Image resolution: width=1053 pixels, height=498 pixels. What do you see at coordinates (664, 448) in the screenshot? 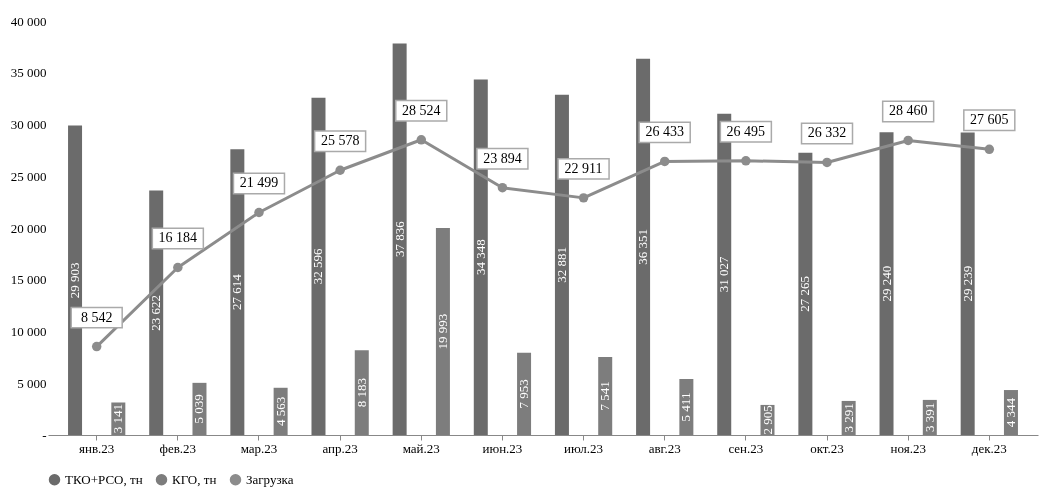
I see `x-tick-label: авг.23` at bounding box center [664, 448].